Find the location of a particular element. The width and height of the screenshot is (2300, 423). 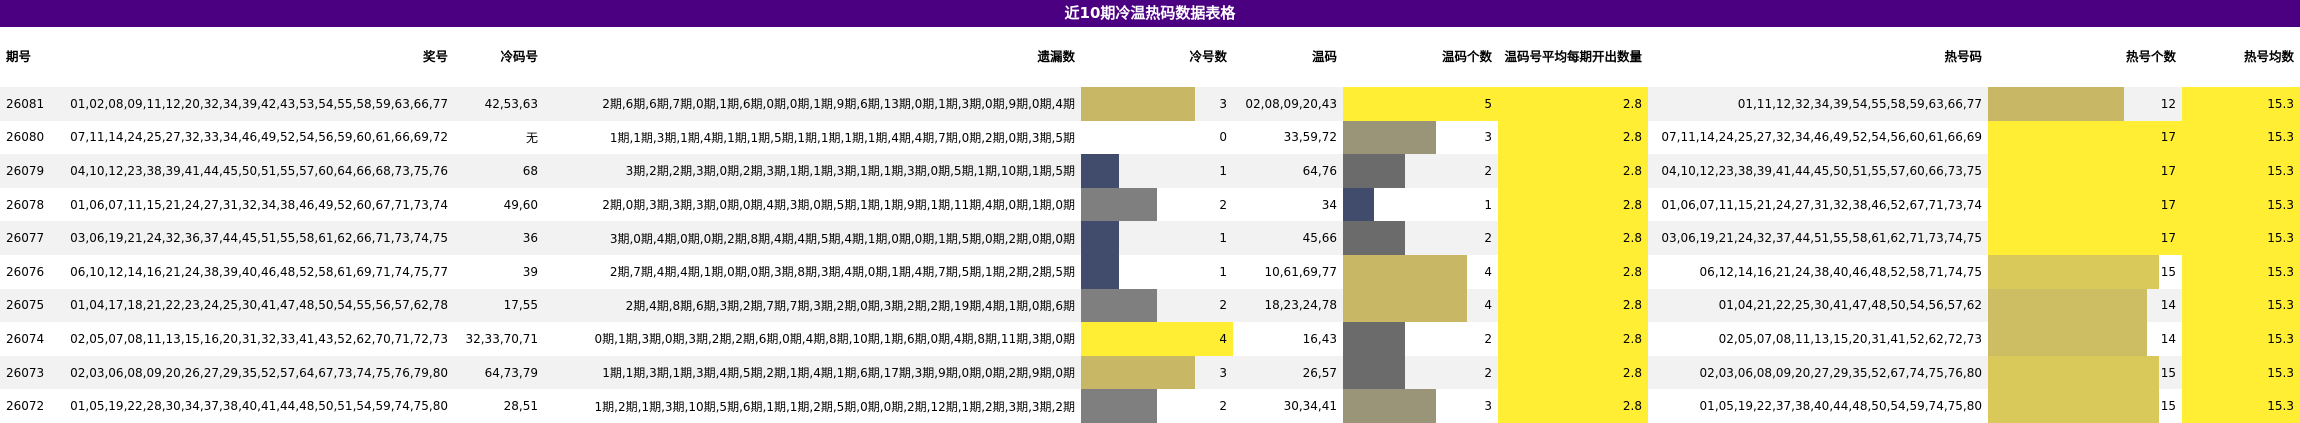

hot-count-cell-value: 12 is located at coordinates (2168, 103).